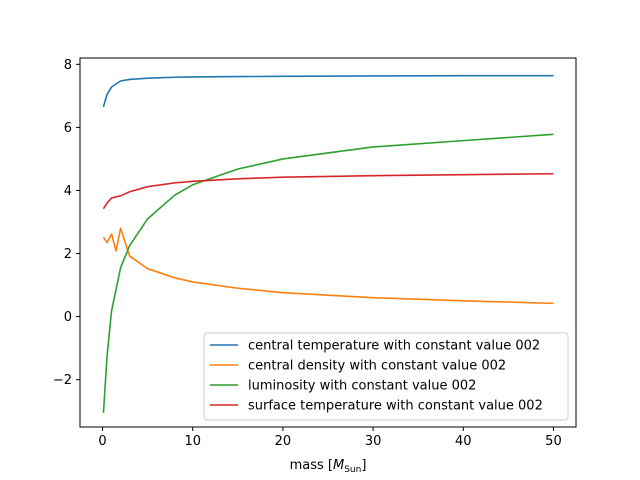 The width and height of the screenshot is (640, 480). What do you see at coordinates (328, 466) in the screenshot?
I see `x-axis-label: mass [MSun]` at bounding box center [328, 466].